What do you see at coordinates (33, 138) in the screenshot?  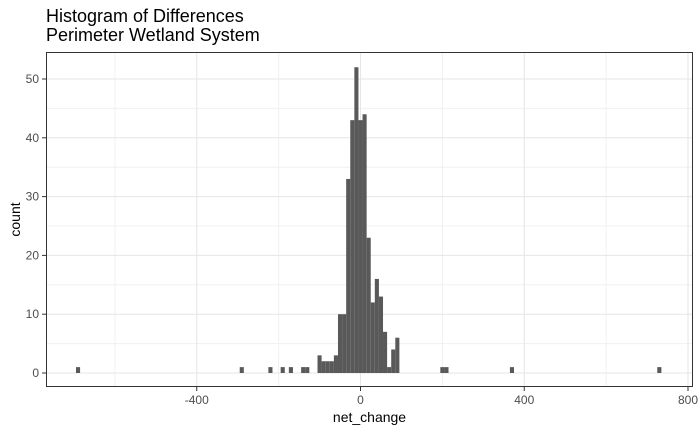 I see `y-tick-label: 40` at bounding box center [33, 138].